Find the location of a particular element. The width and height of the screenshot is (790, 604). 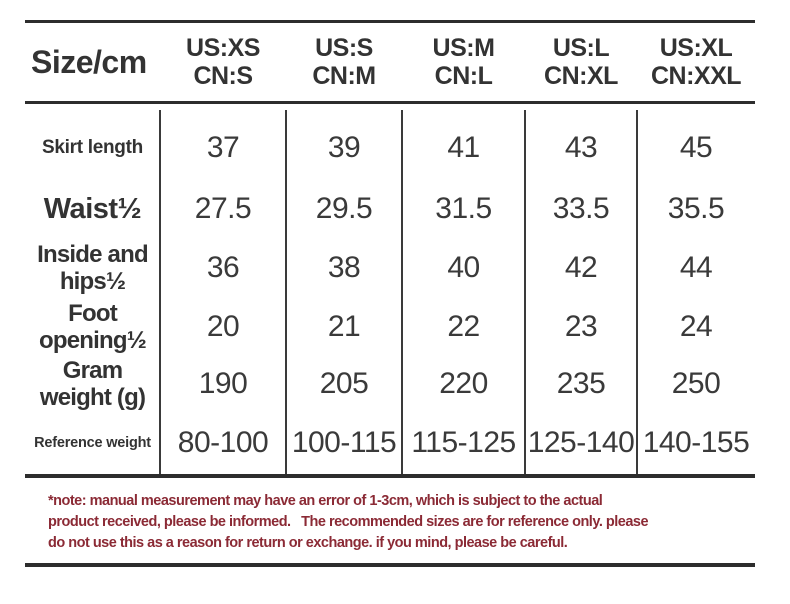

cell-value: 115-125 is located at coordinates (463, 442).